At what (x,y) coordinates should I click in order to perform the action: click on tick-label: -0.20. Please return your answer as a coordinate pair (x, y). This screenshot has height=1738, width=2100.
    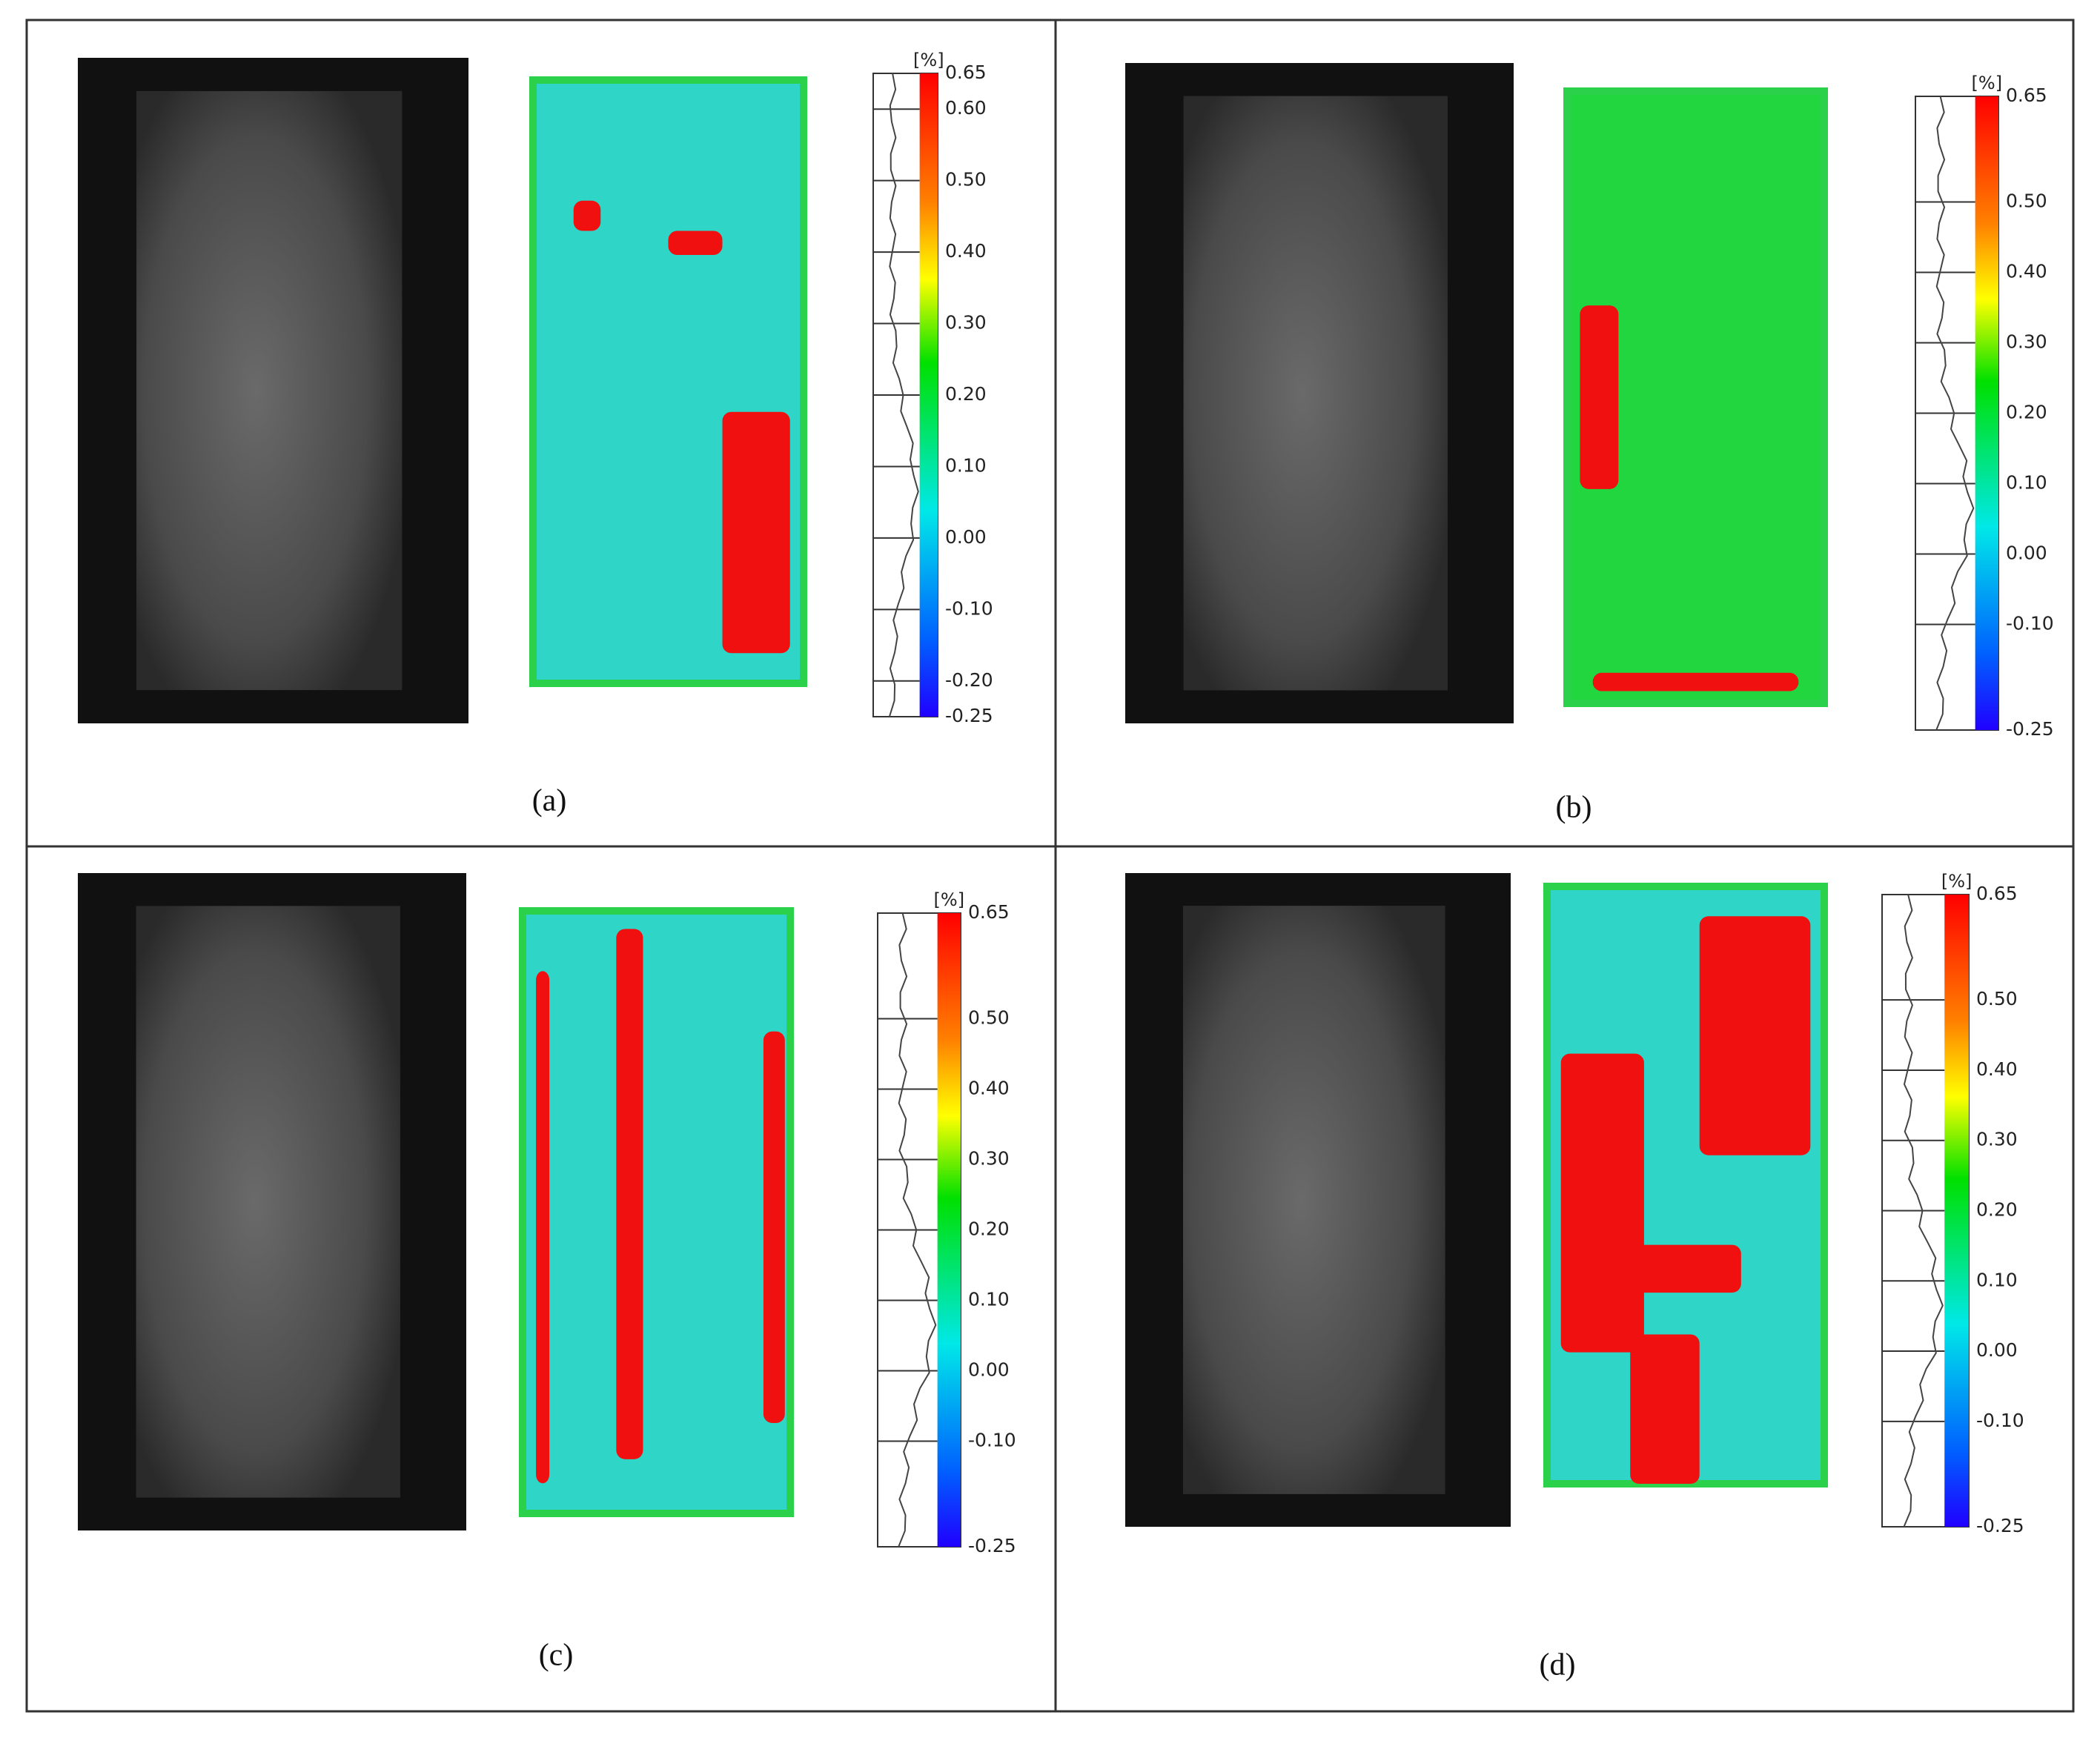
    Looking at the image, I should click on (969, 680).